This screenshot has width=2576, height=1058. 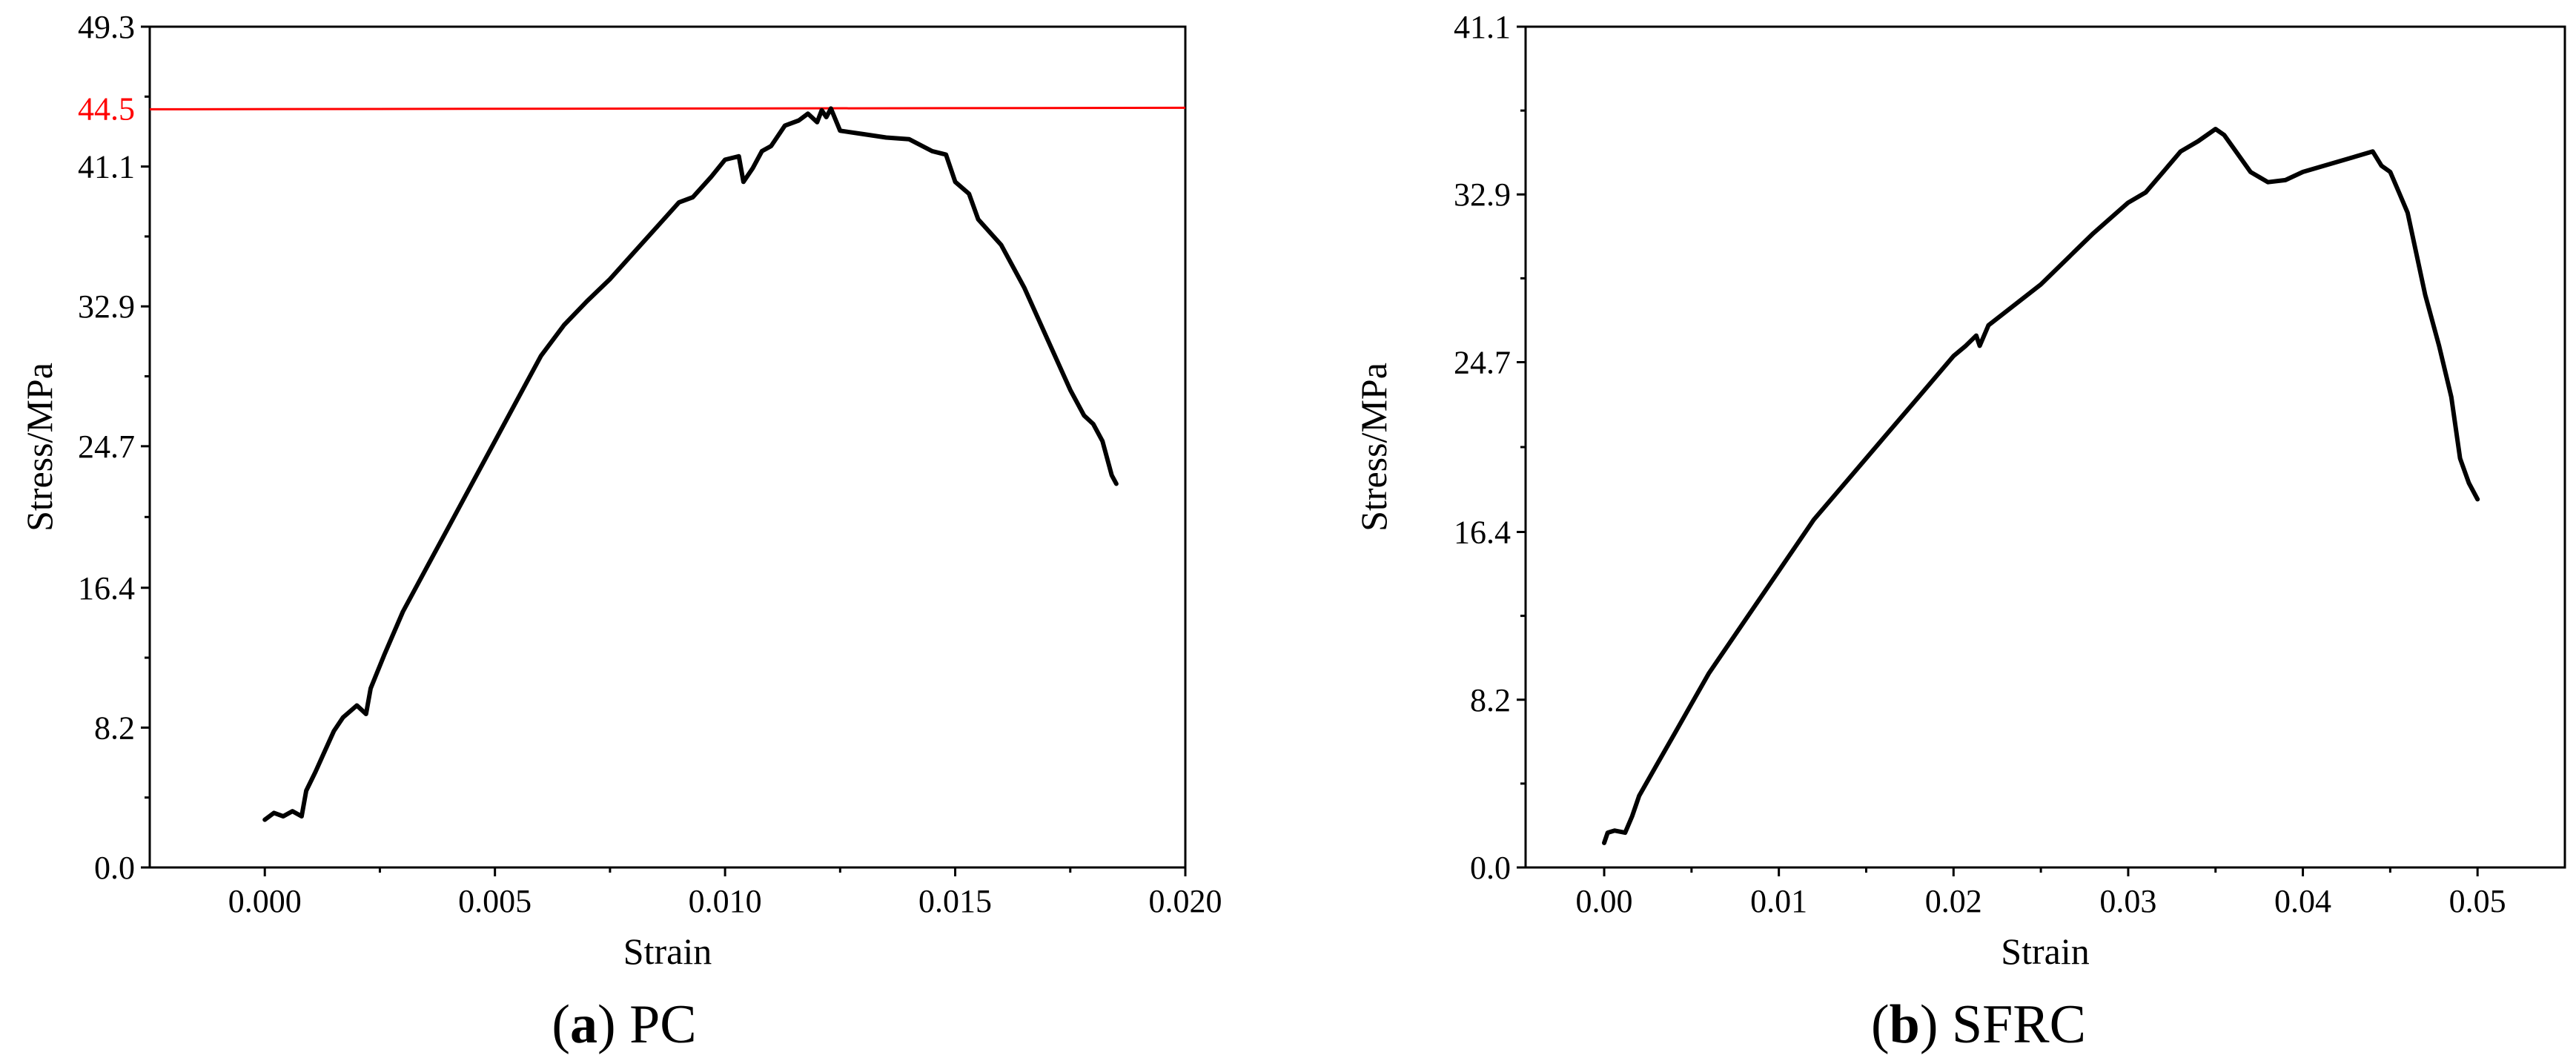 I want to click on chart-a-ytick-label: 8.2, so click(x=114, y=728).